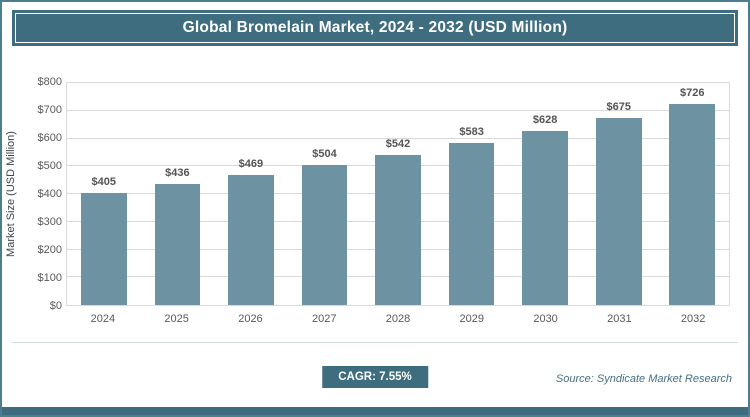  What do you see at coordinates (545, 119) in the screenshot?
I see `bar-value-label: $628` at bounding box center [545, 119].